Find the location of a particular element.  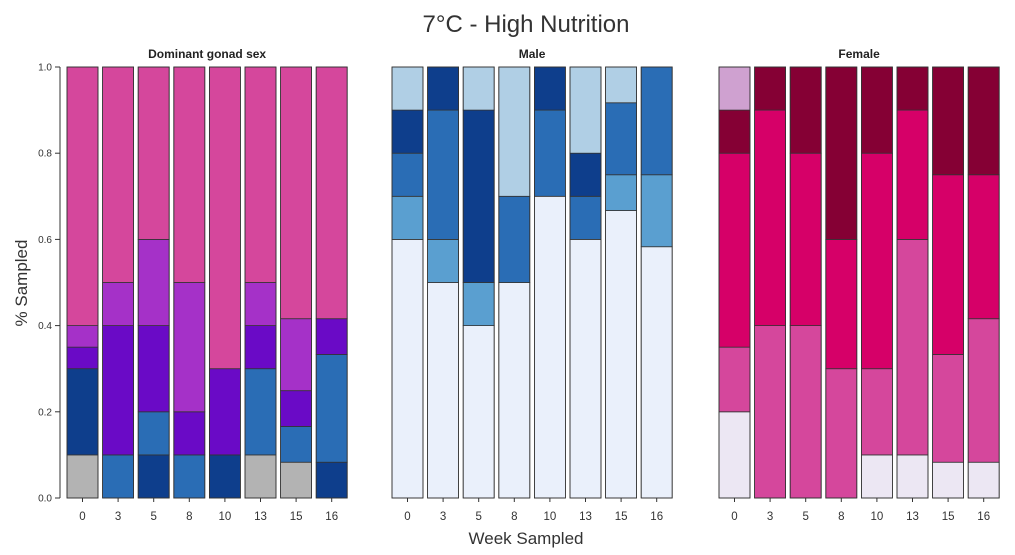

panel-title: Dominant gonad sex is located at coordinates (207, 54).